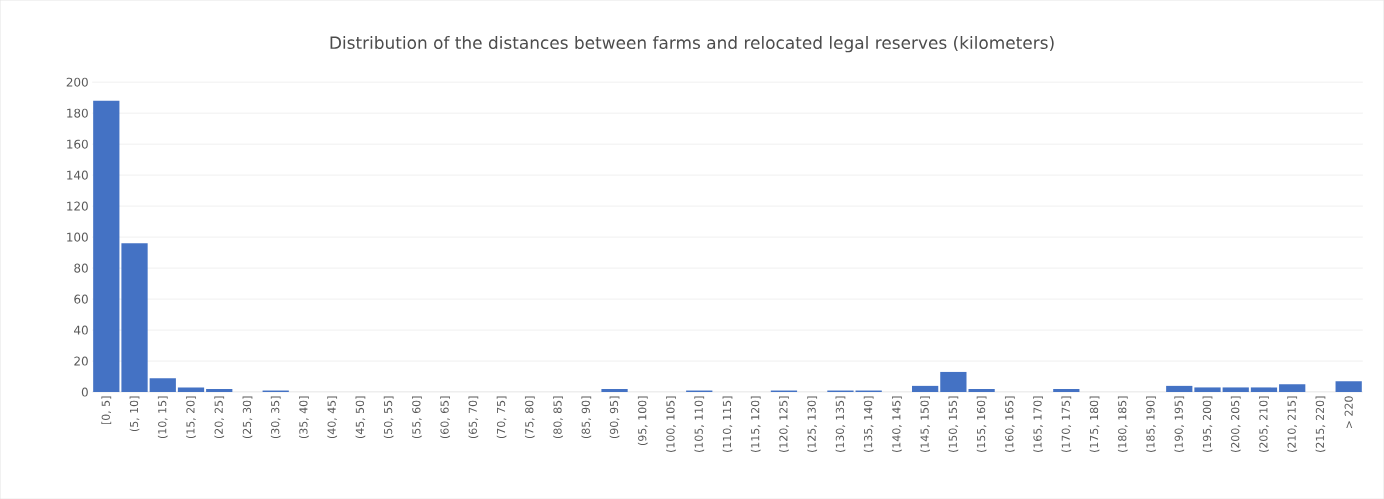  Describe the element at coordinates (953, 424) in the screenshot. I see `x-tick-label: (150, 155]` at that location.